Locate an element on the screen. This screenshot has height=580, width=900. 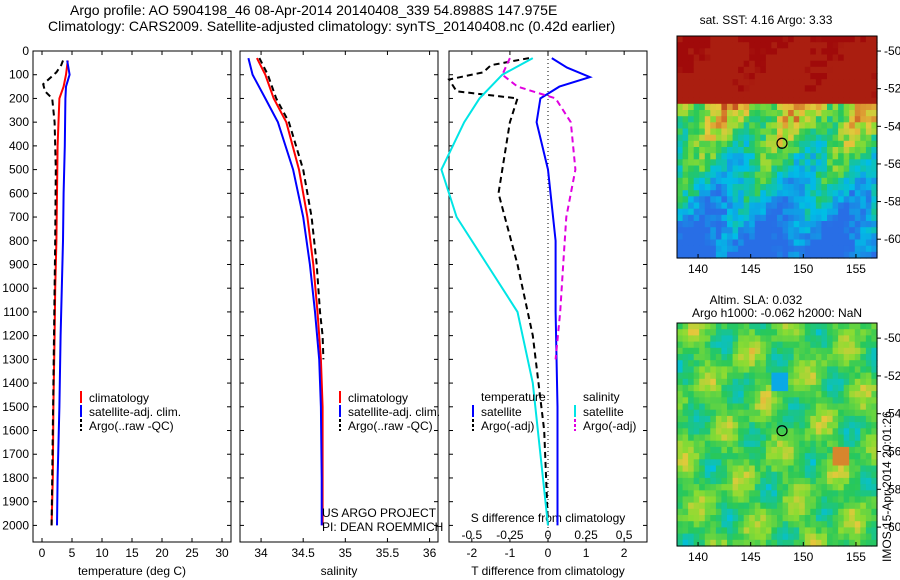
sst-map-xtick-label: 140 is located at coordinates (698, 269).